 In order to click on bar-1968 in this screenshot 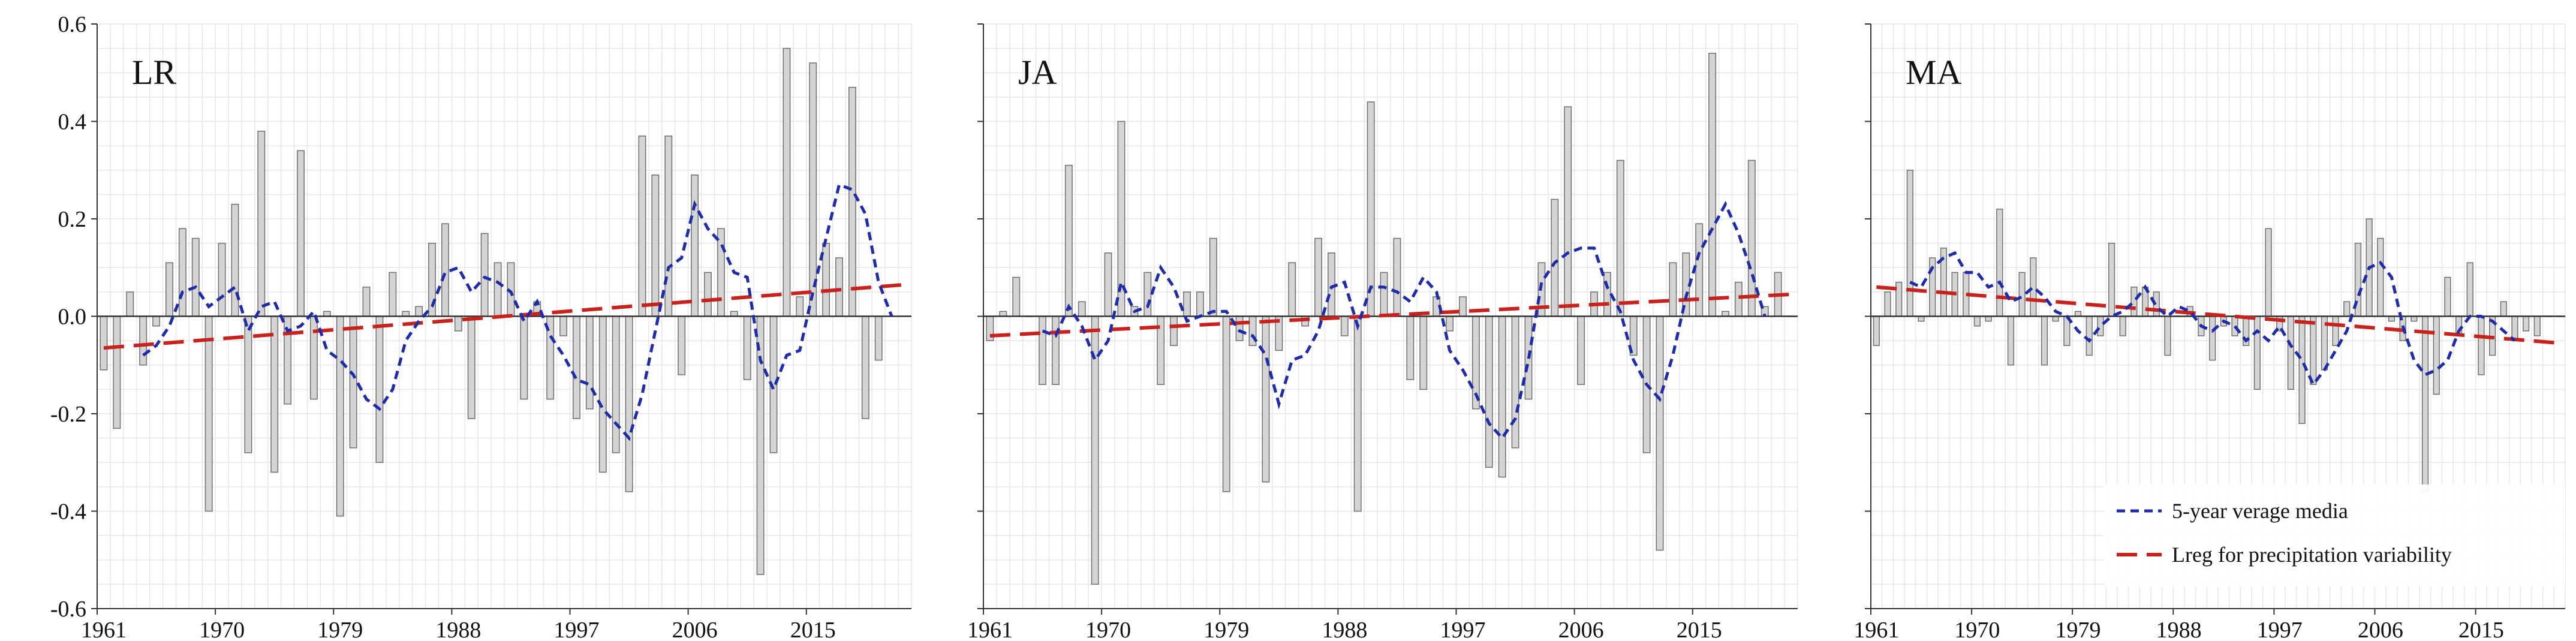, I will do `click(195, 277)`.